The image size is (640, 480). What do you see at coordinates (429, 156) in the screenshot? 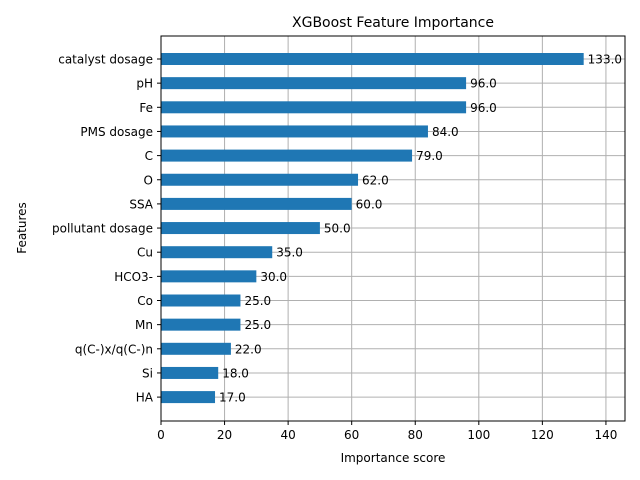
I see `bar-value-label: 79.0` at bounding box center [429, 156].